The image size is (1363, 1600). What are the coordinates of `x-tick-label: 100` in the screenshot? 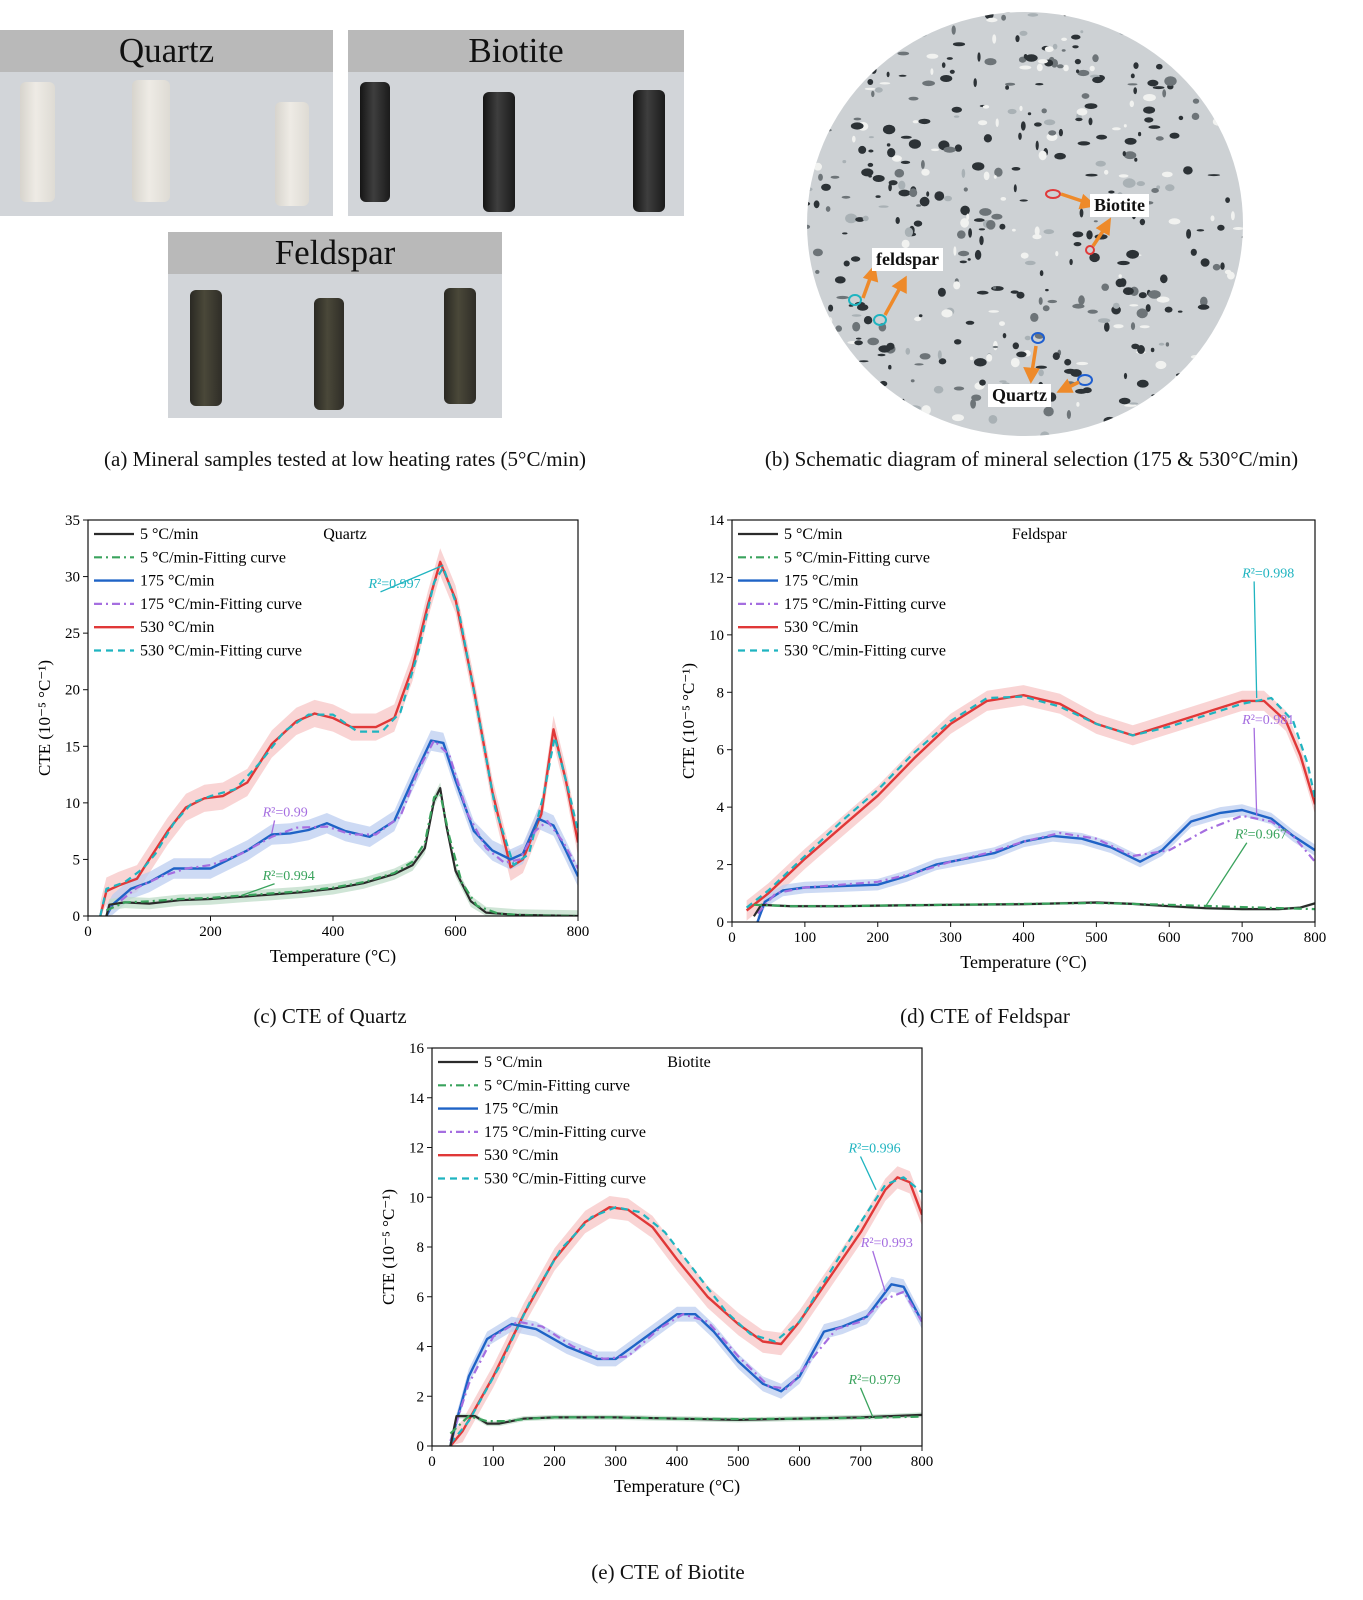 It's located at (805, 938).